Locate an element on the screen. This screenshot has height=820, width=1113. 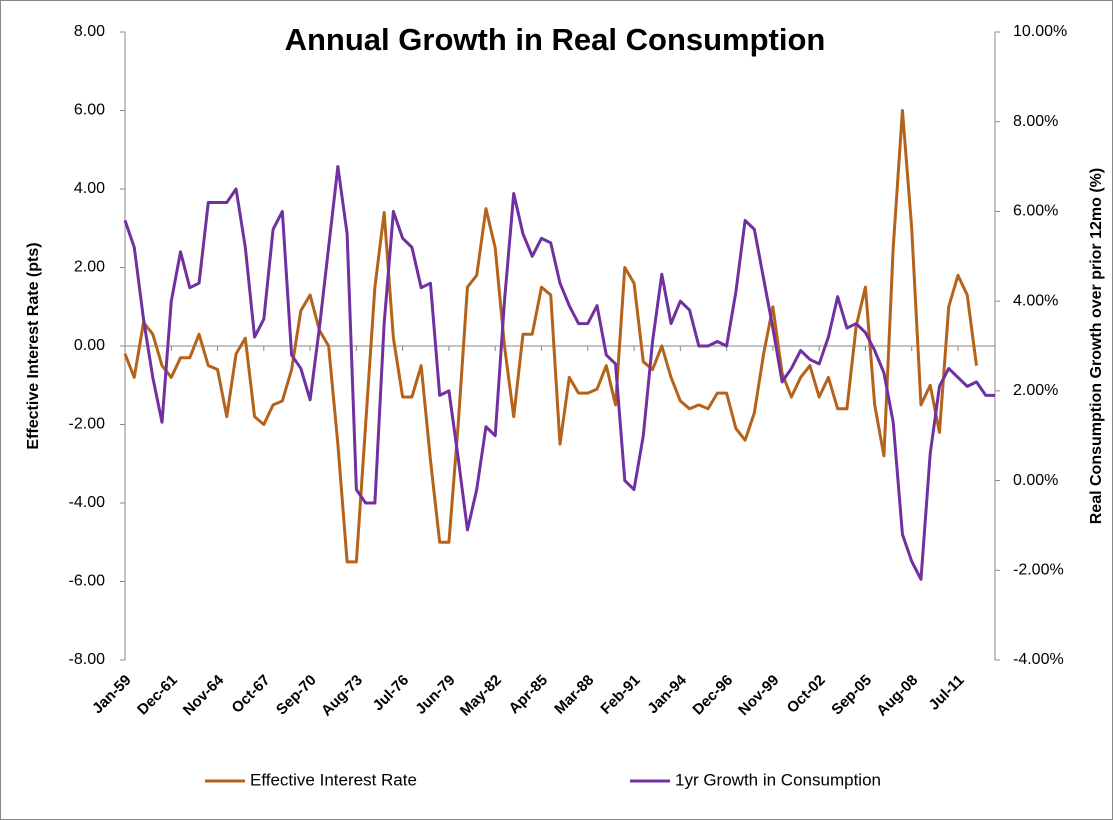
y-axis-title: Effective Interest Rate (pts) is located at coordinates (33, 345).